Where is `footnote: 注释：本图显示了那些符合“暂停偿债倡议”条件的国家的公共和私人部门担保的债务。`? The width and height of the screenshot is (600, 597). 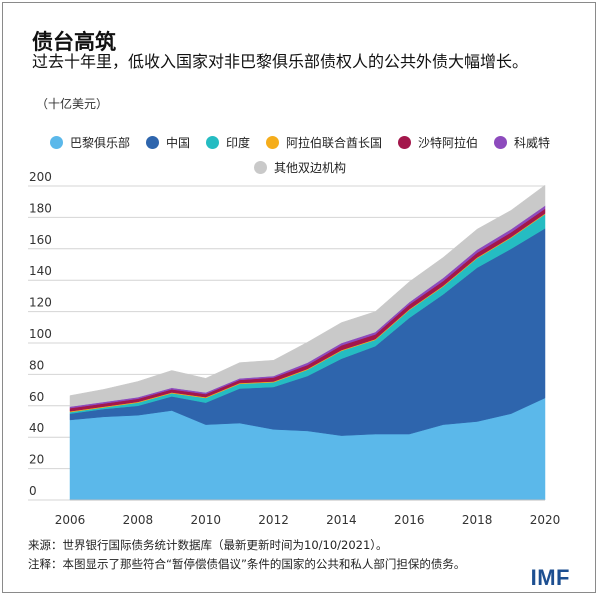
footnote: 注释：本图显示了那些符合“暂停偿债倡议”条件的国家的公共和私人部门担保的债务。 is located at coordinates (247, 564).